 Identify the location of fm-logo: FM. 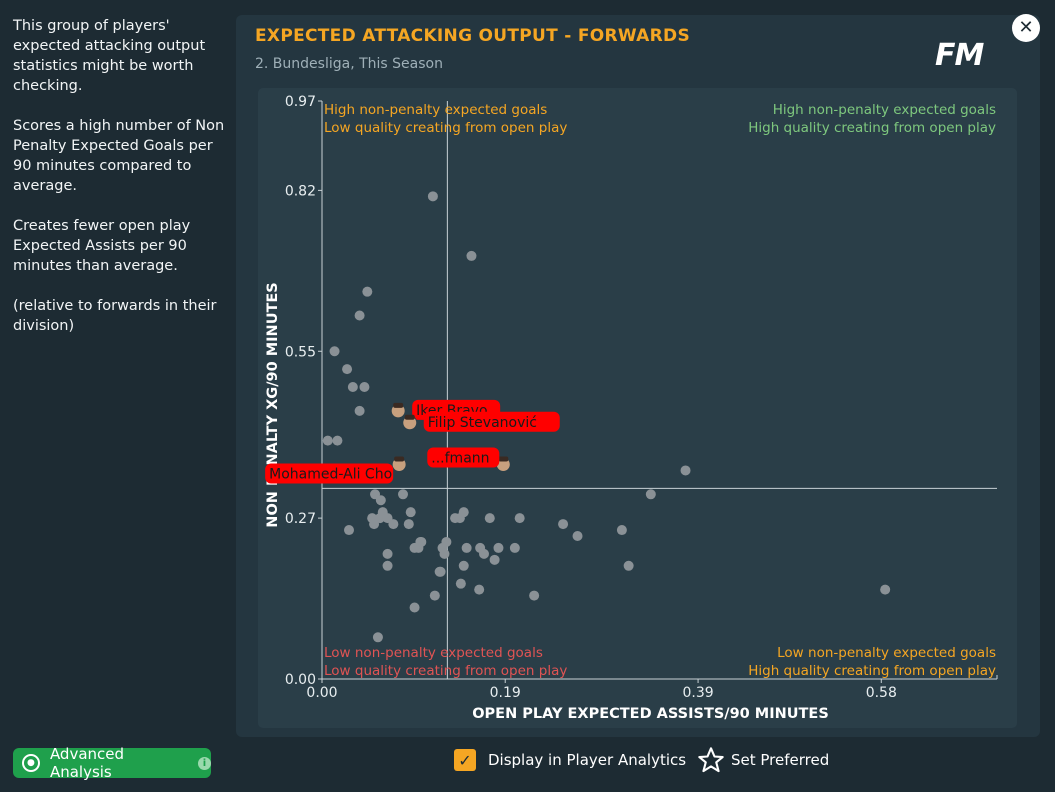
(959, 55).